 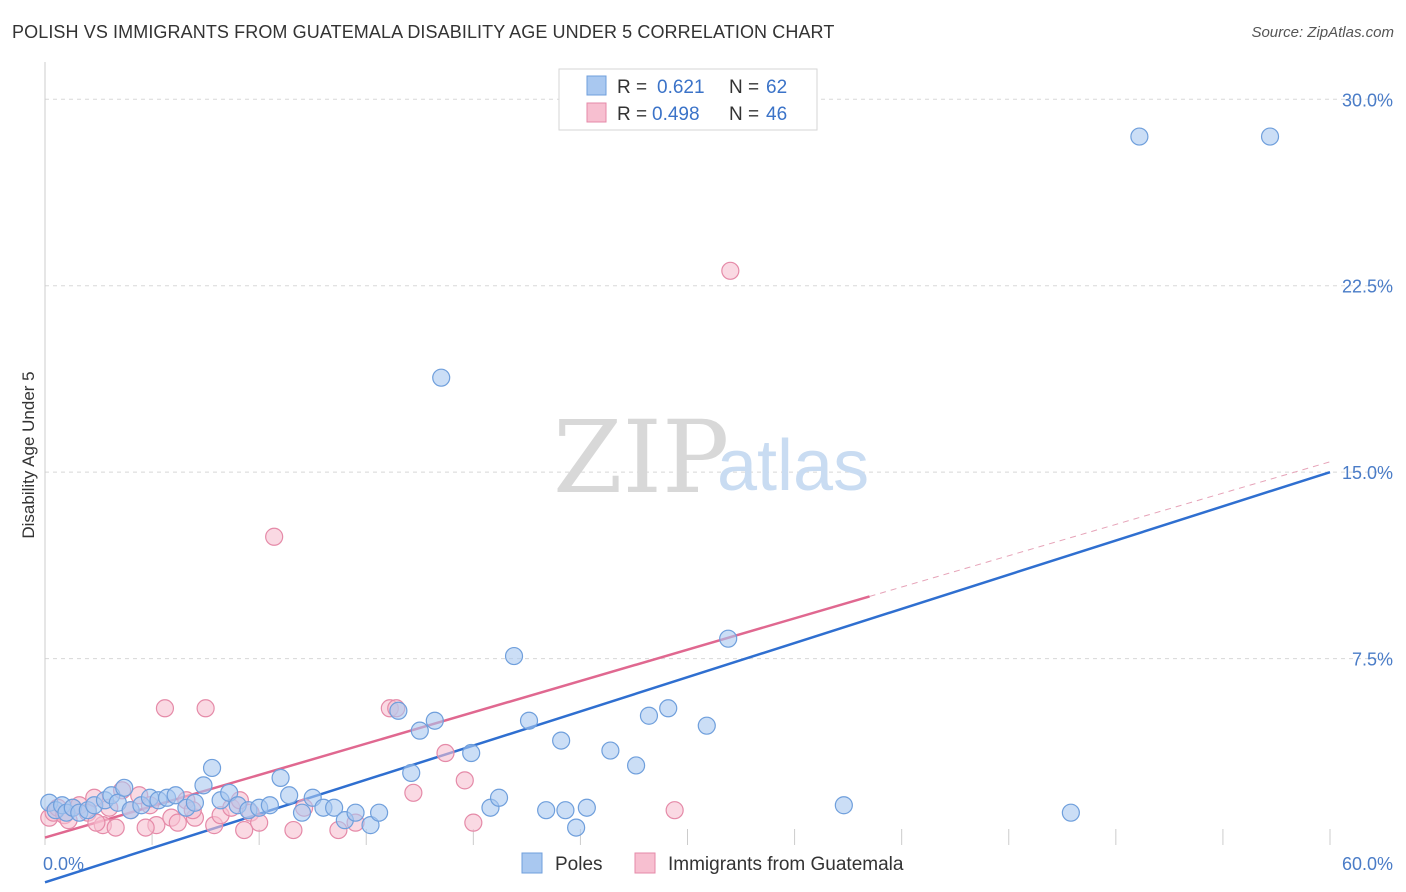 What do you see at coordinates (1367, 287) in the screenshot?
I see `y-tick-label: 22.5%` at bounding box center [1367, 287].